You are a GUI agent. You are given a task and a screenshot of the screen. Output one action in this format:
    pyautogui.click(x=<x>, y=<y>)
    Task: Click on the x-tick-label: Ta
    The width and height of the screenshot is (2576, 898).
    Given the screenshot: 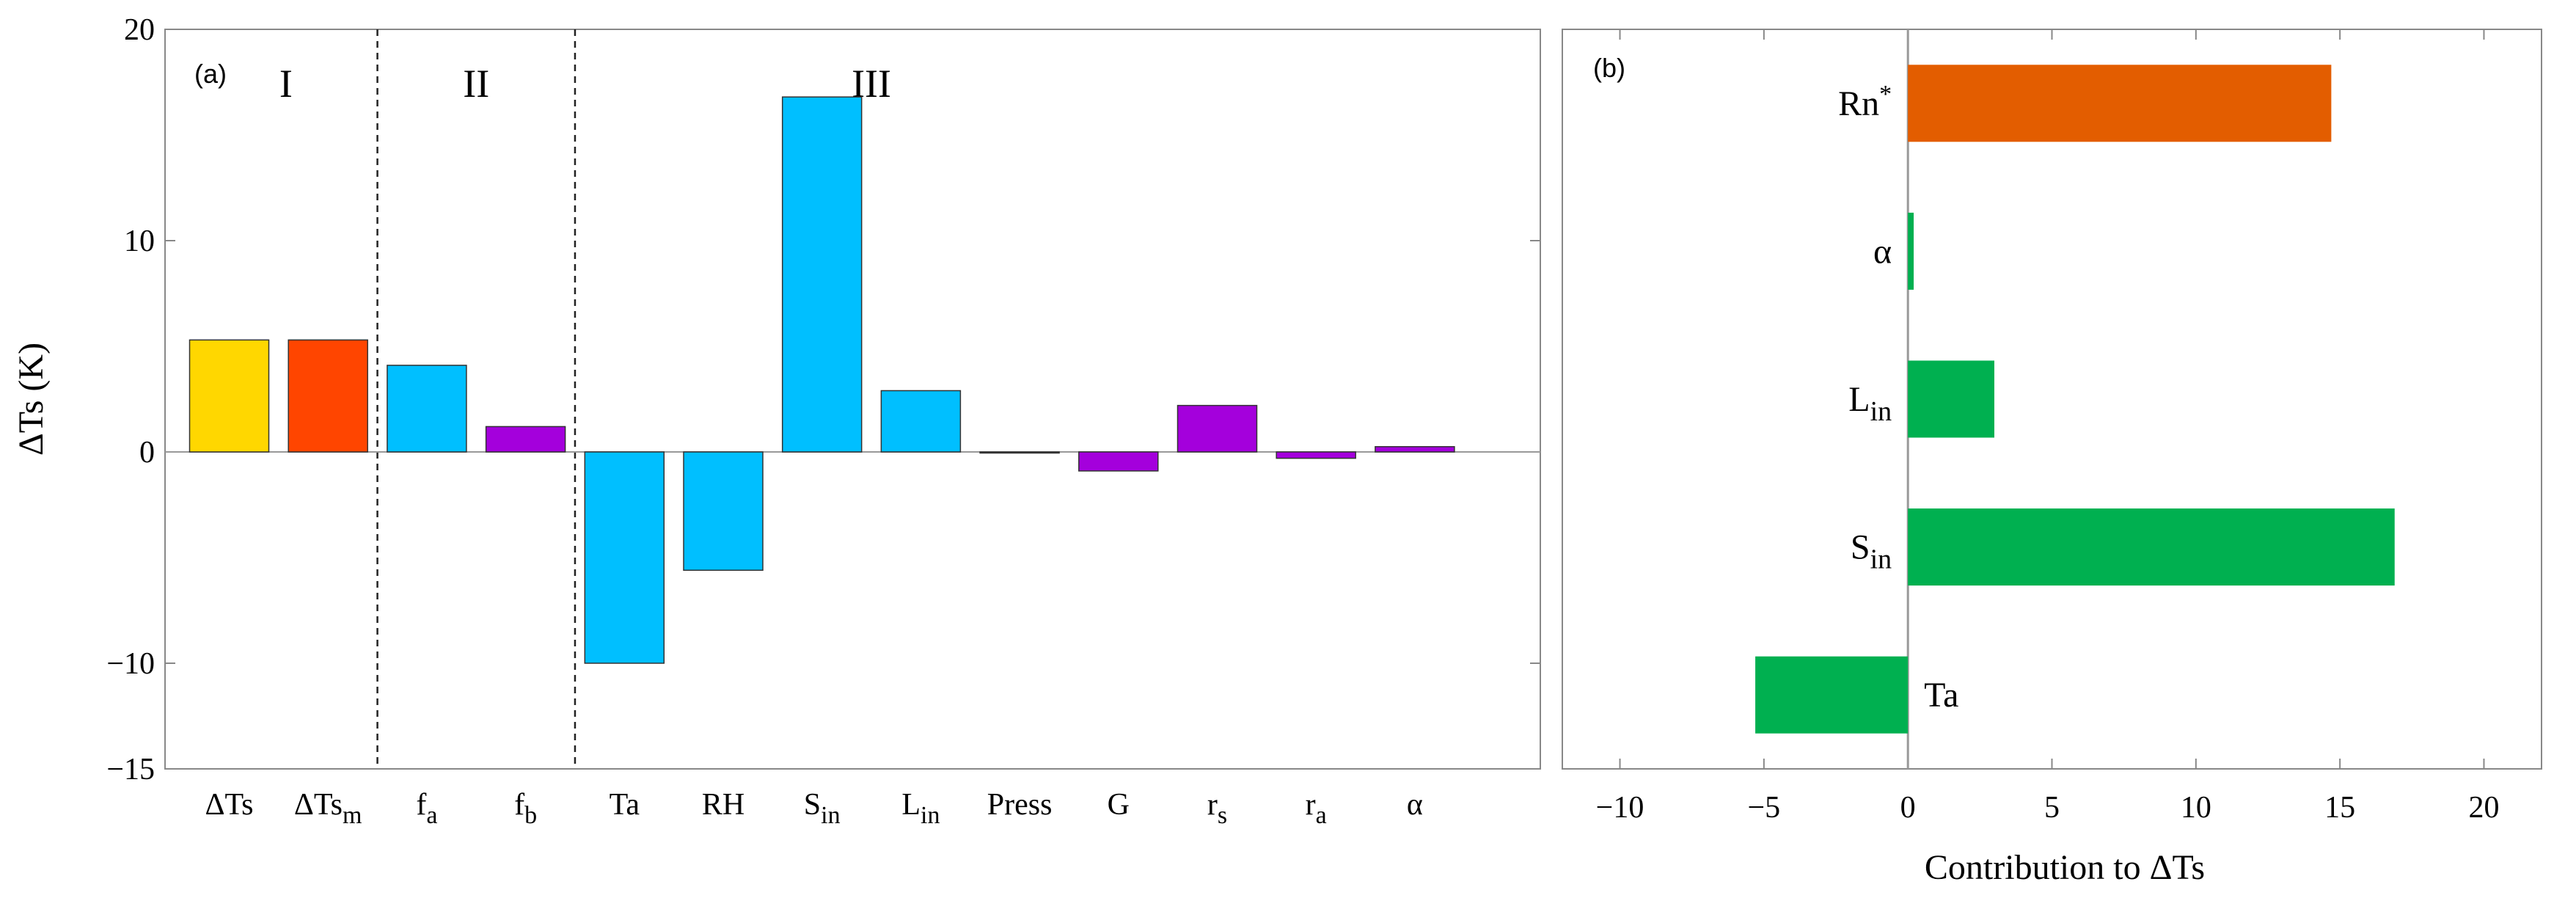 What is the action you would take?
    pyautogui.click(x=625, y=805)
    